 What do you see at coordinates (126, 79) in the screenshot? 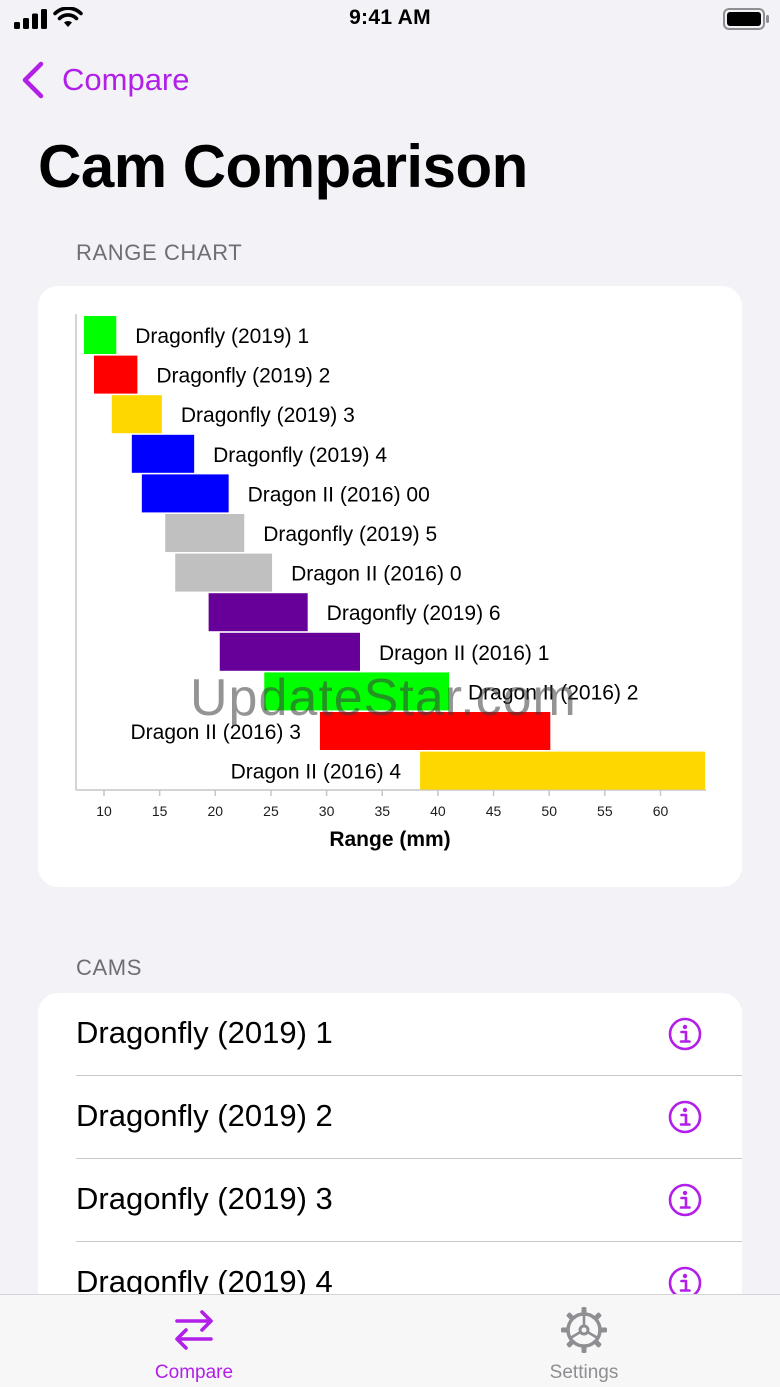
I see `back-button-label: Compare` at bounding box center [126, 79].